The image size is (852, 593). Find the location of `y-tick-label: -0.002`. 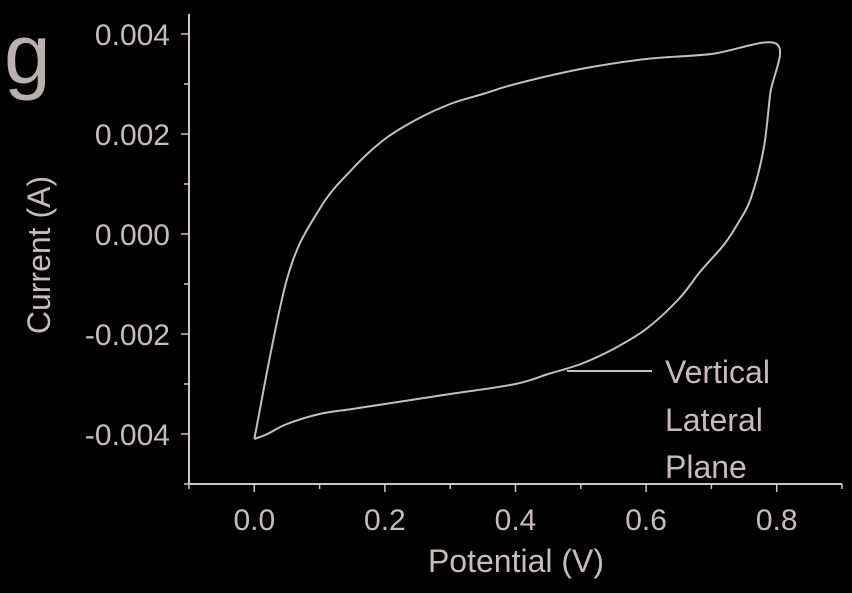

y-tick-label: -0.002 is located at coordinates (127, 335).